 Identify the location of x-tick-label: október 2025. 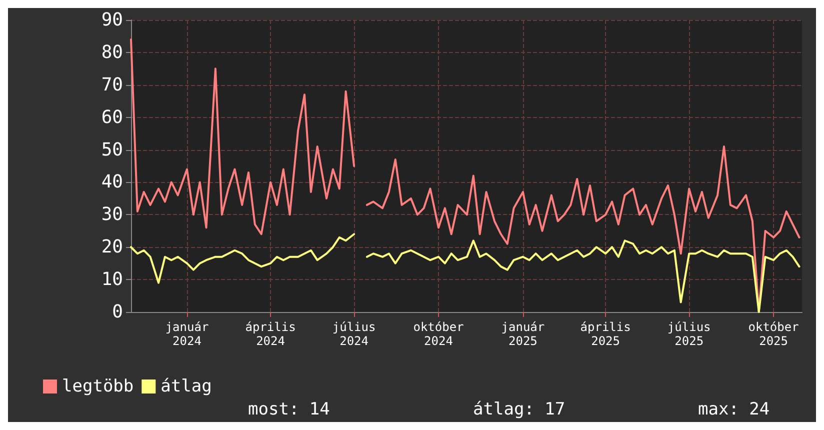
(773, 334).